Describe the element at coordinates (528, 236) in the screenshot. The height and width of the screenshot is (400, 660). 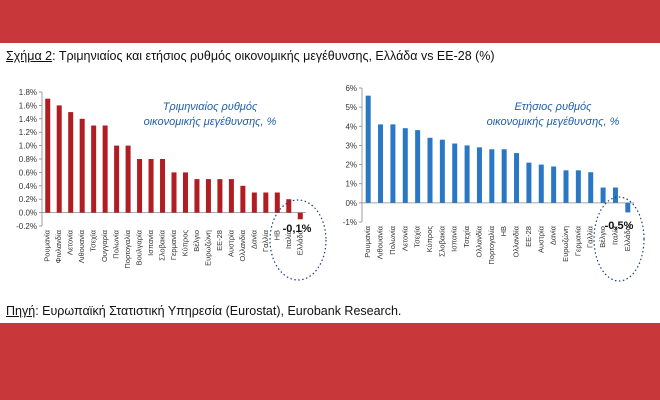
I see `category-label: ΕΕ-28` at that location.